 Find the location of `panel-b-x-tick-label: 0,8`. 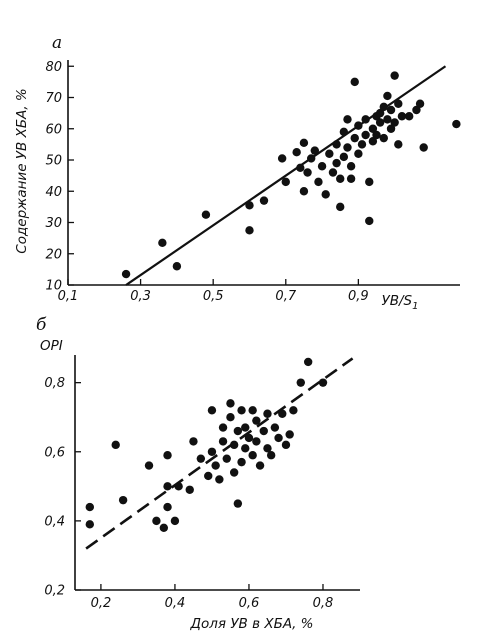

panel-b-x-tick-label: 0,8 is located at coordinates (323, 603).